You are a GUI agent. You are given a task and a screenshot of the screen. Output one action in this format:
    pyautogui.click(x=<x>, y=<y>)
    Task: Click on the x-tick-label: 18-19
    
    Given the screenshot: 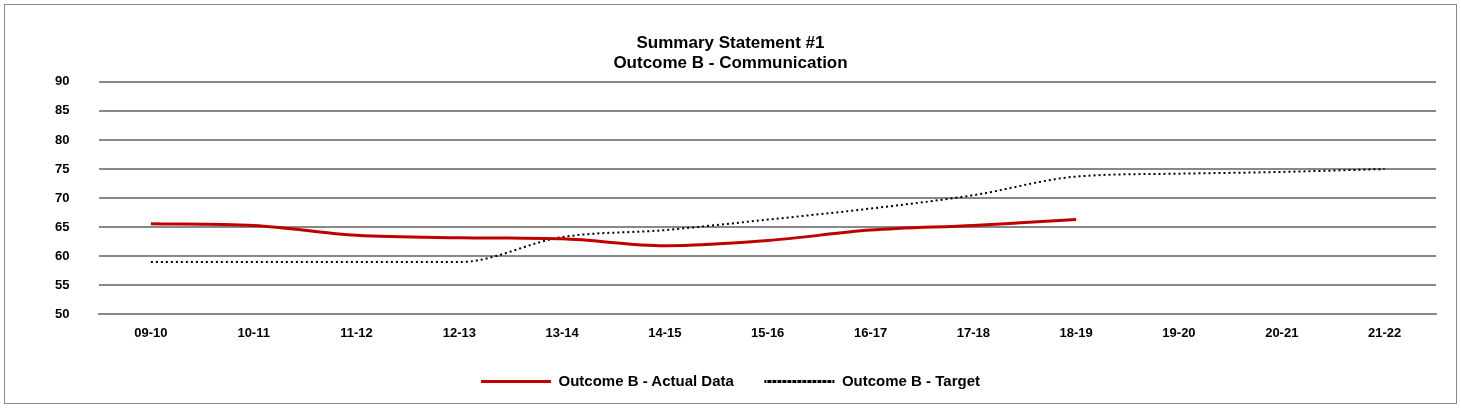 What is the action you would take?
    pyautogui.click(x=1076, y=332)
    